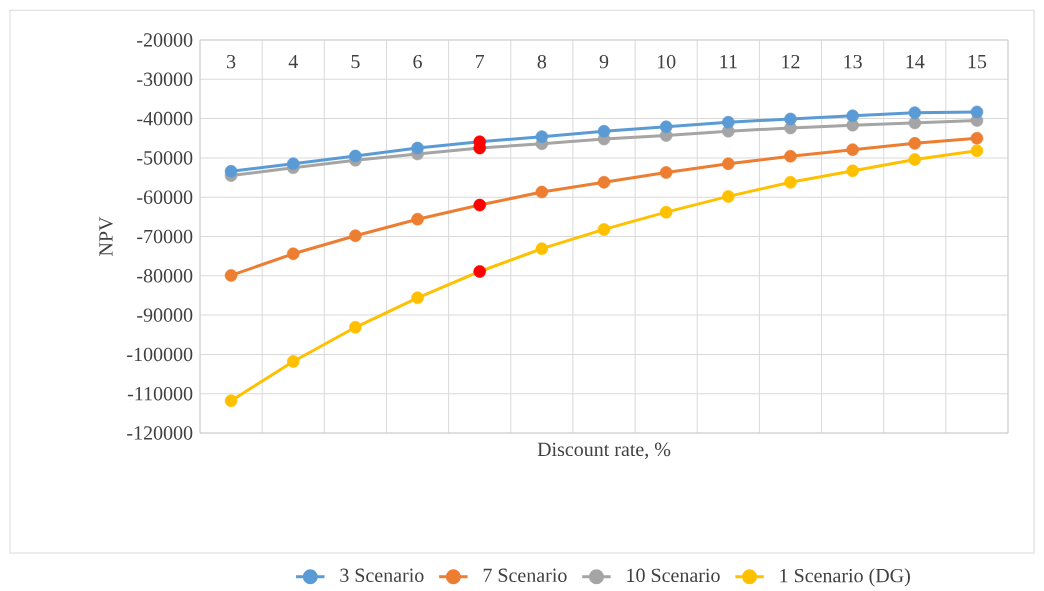 Image resolution: width=1044 pixels, height=591 pixels. Describe the element at coordinates (165, 40) in the screenshot. I see `y-tick-label: -20000` at that location.